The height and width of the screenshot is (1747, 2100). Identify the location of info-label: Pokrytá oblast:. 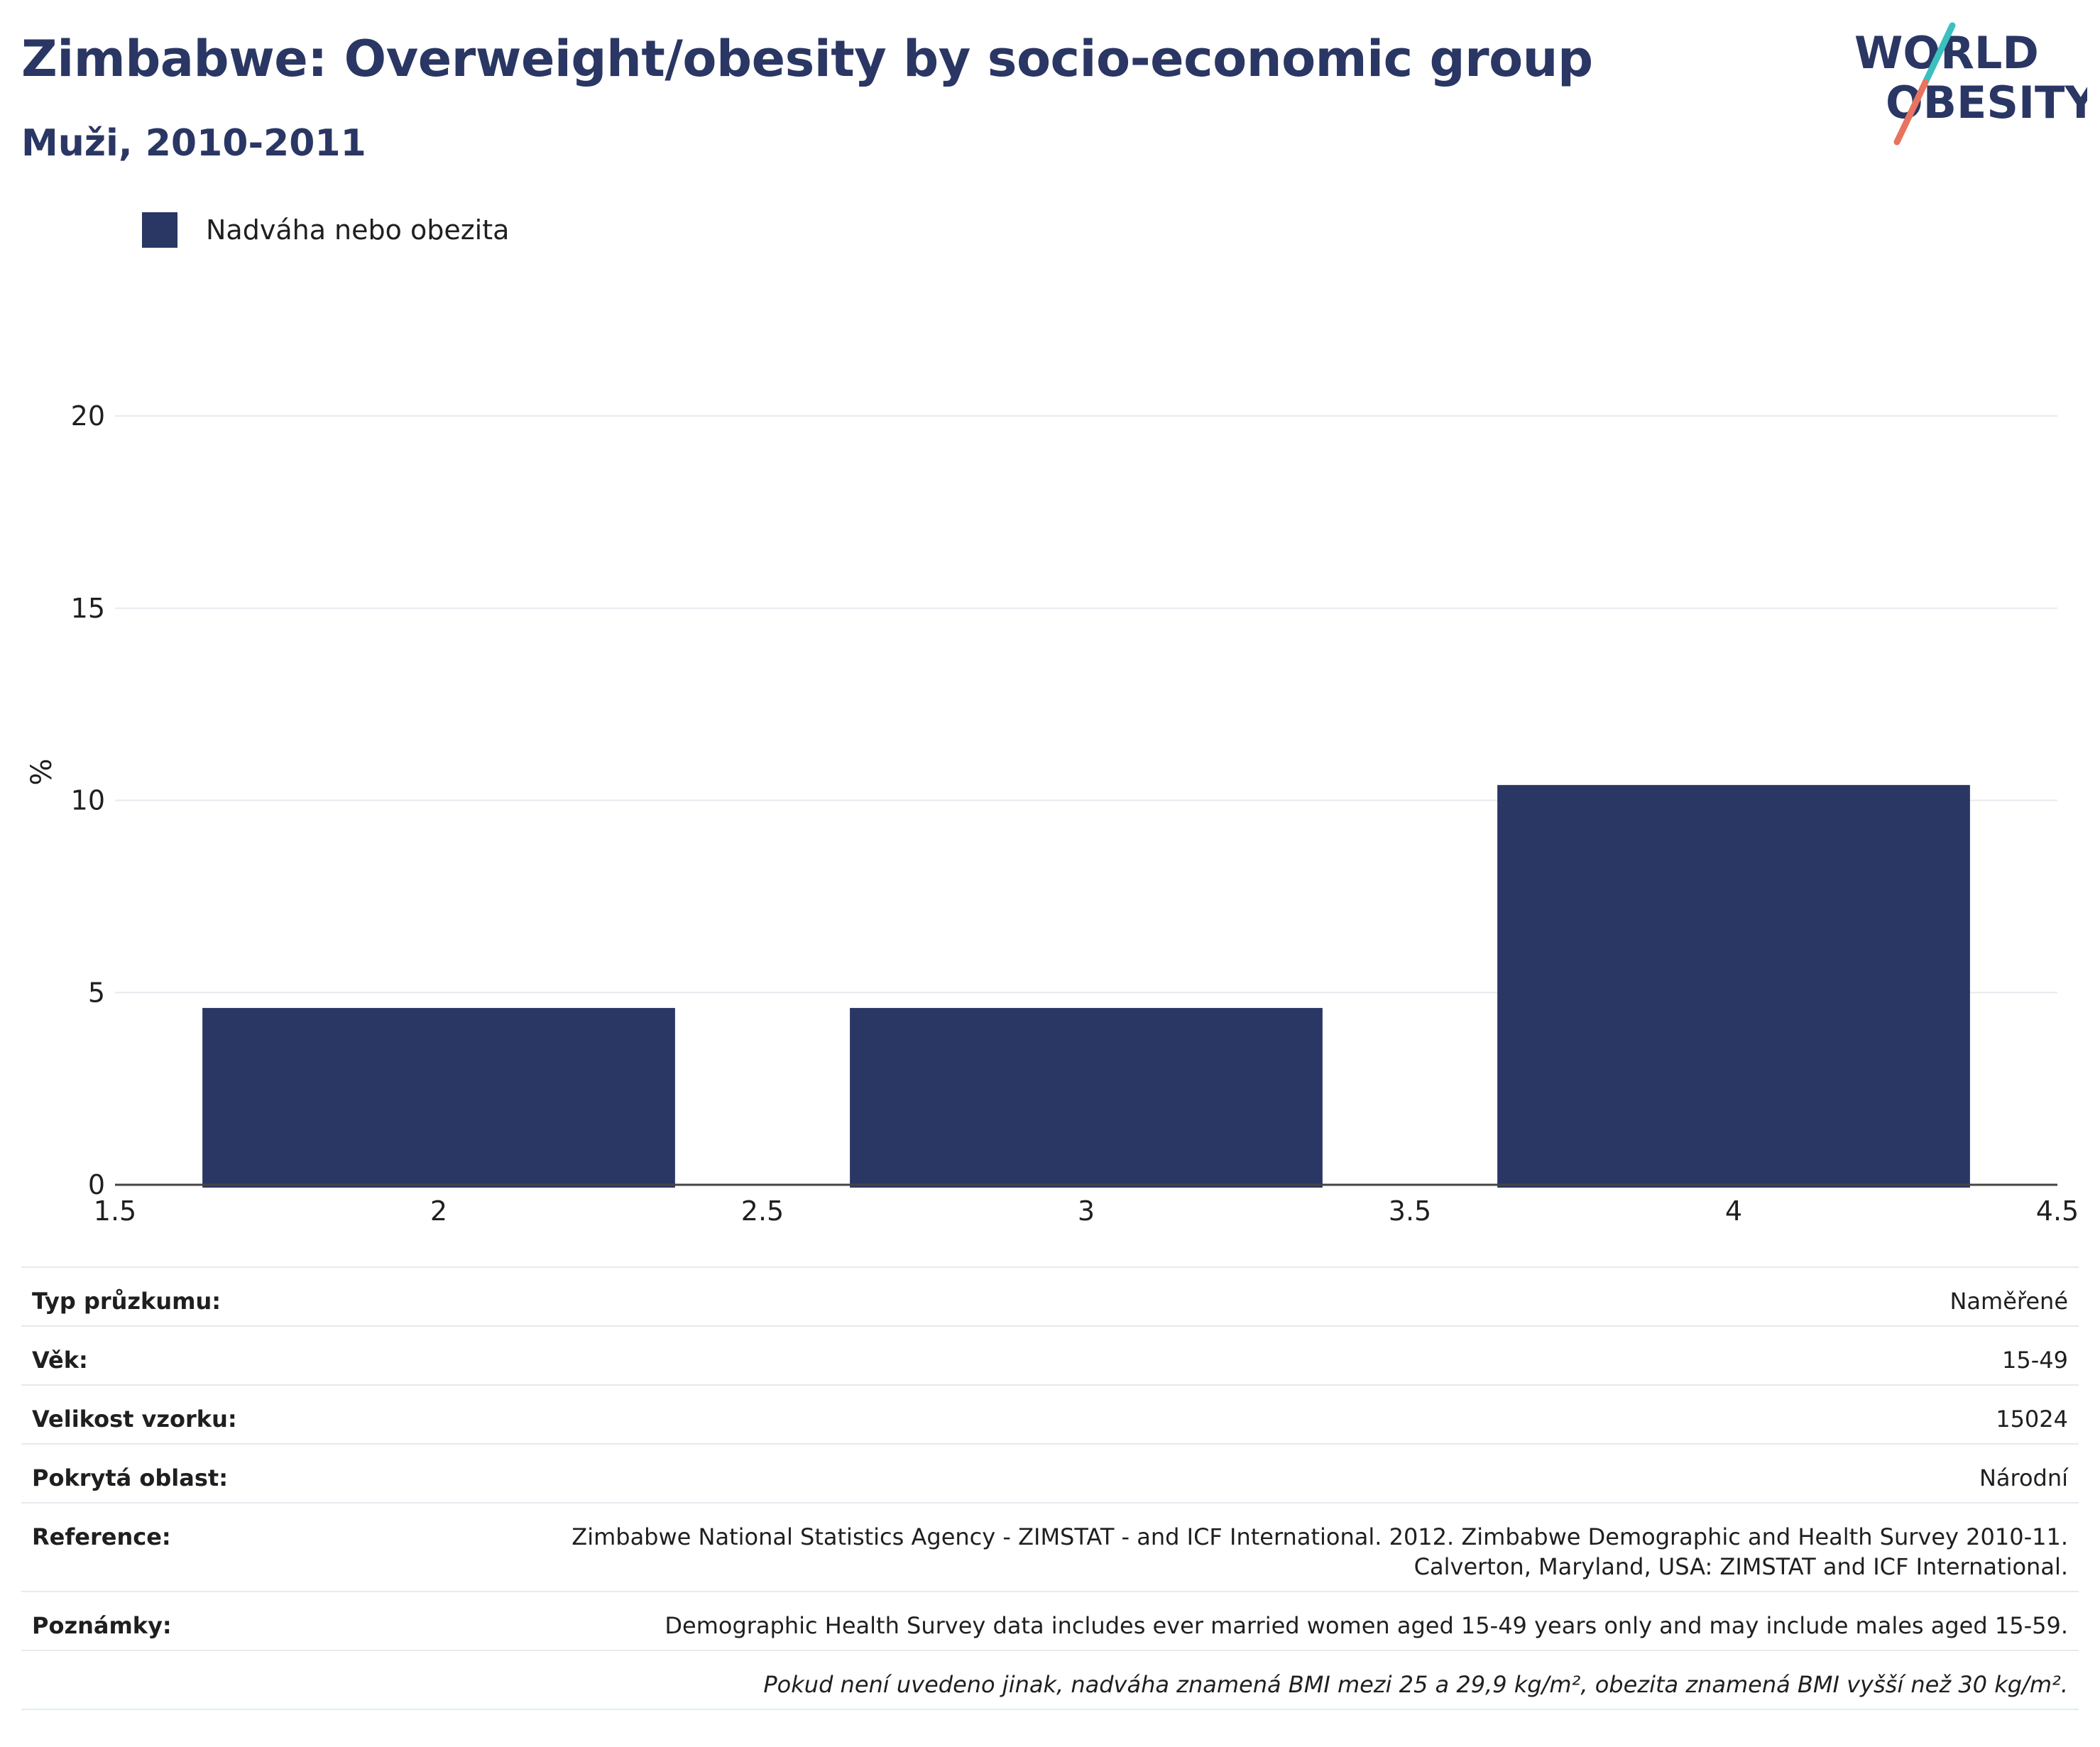
(130, 1477).